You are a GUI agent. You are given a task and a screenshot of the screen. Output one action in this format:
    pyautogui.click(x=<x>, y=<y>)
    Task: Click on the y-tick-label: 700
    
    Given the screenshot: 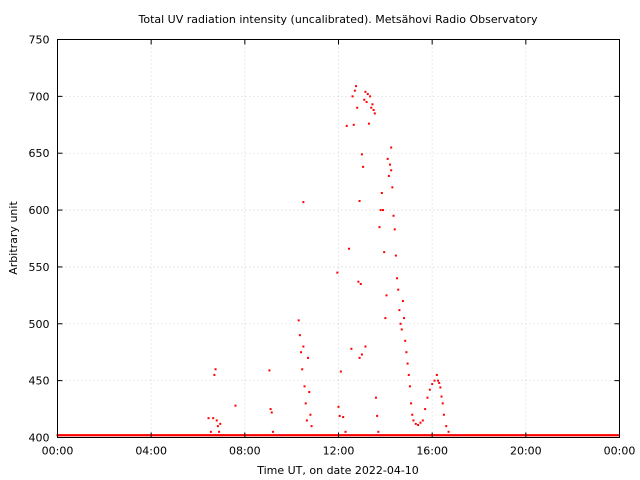 What is the action you would take?
    pyautogui.click(x=39, y=96)
    